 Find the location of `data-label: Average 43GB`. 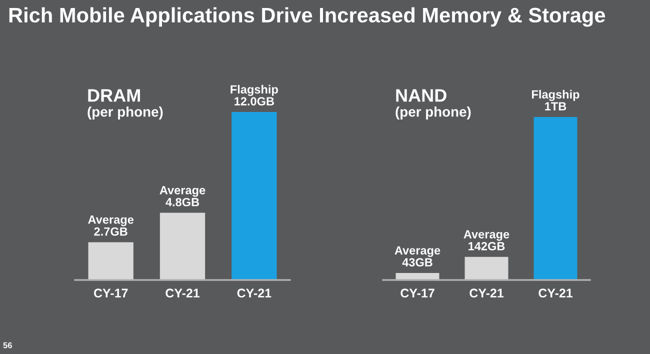

data-label: Average 43GB is located at coordinates (417, 256).